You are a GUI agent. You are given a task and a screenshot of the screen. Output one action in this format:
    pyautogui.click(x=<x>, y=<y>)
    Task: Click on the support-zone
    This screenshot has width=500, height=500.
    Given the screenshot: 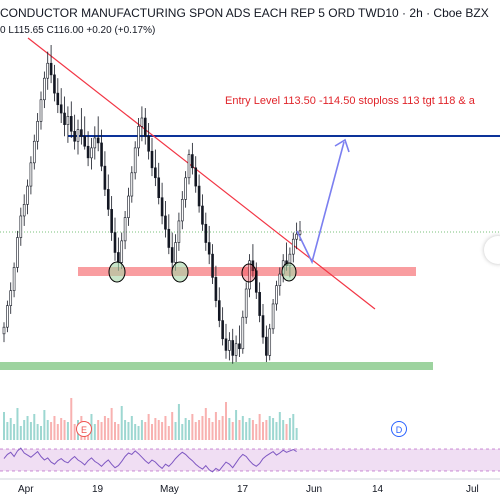 What is the action you would take?
    pyautogui.click(x=247, y=271)
    